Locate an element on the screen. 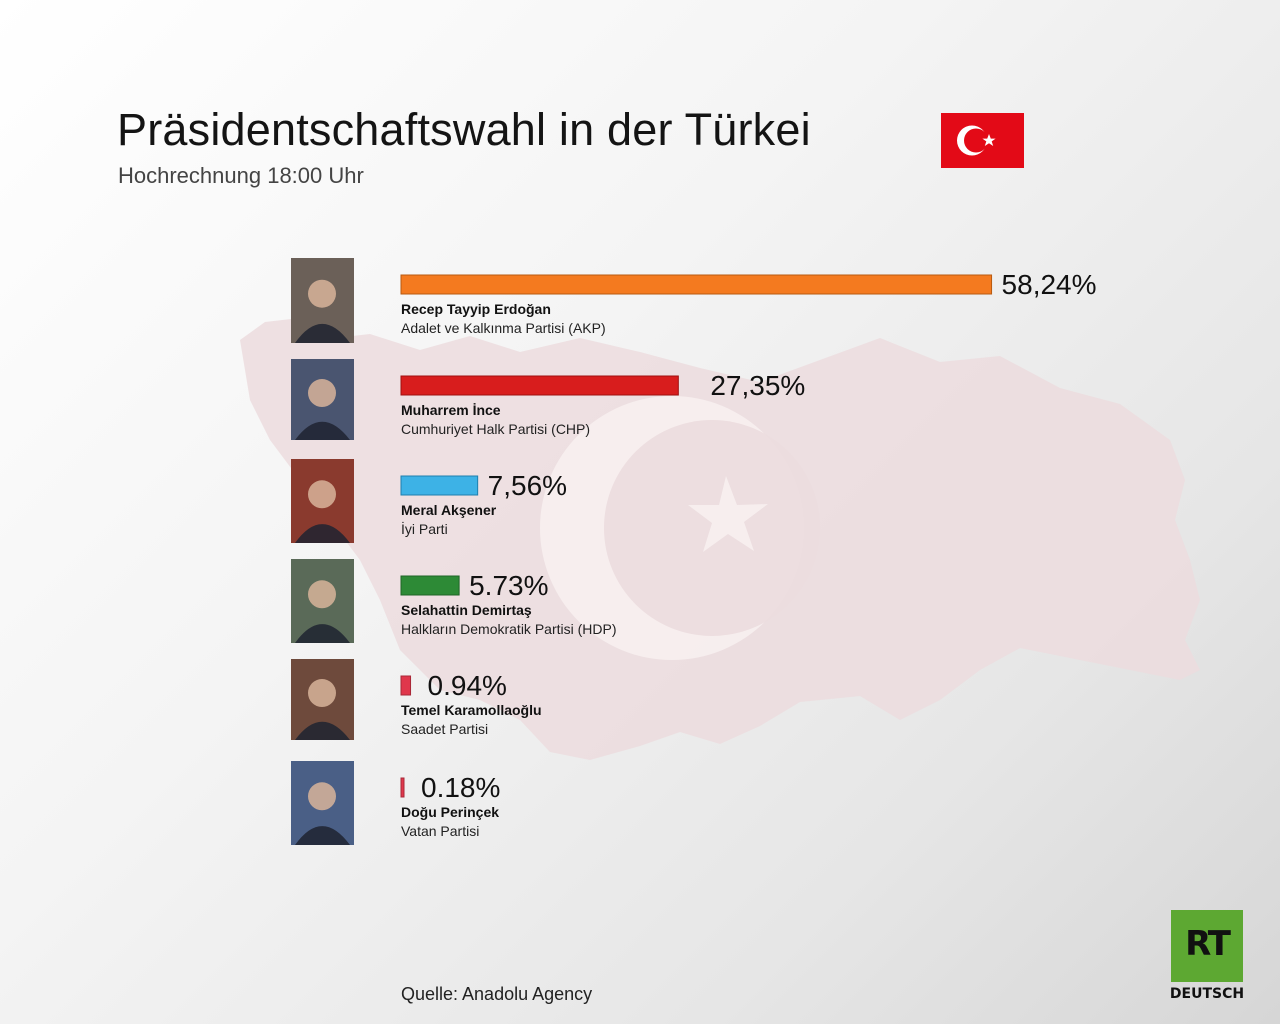  rt-logo: RT is located at coordinates (1207, 946).